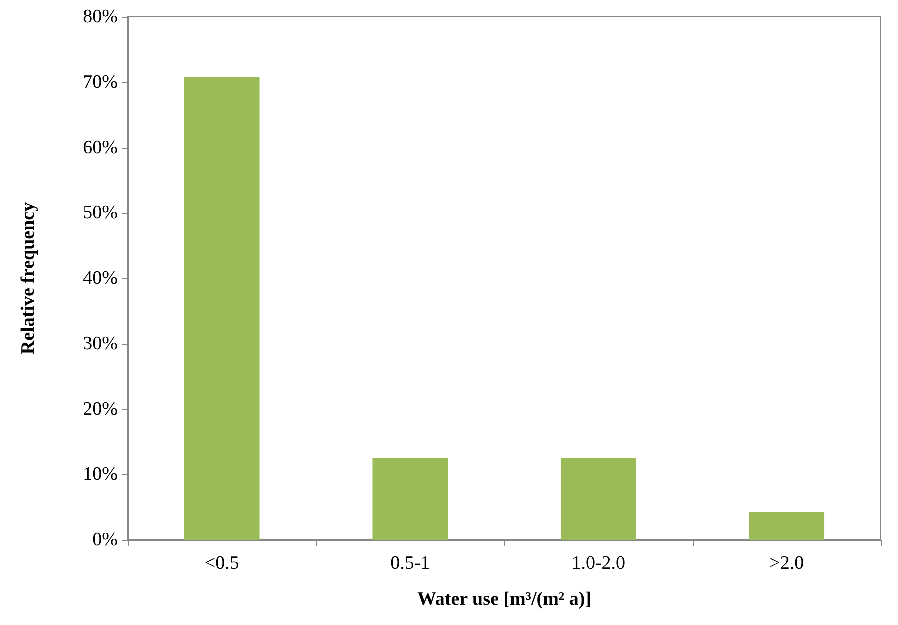  What do you see at coordinates (410, 563) in the screenshot?
I see `x-tick-label: 0.5-1` at bounding box center [410, 563].